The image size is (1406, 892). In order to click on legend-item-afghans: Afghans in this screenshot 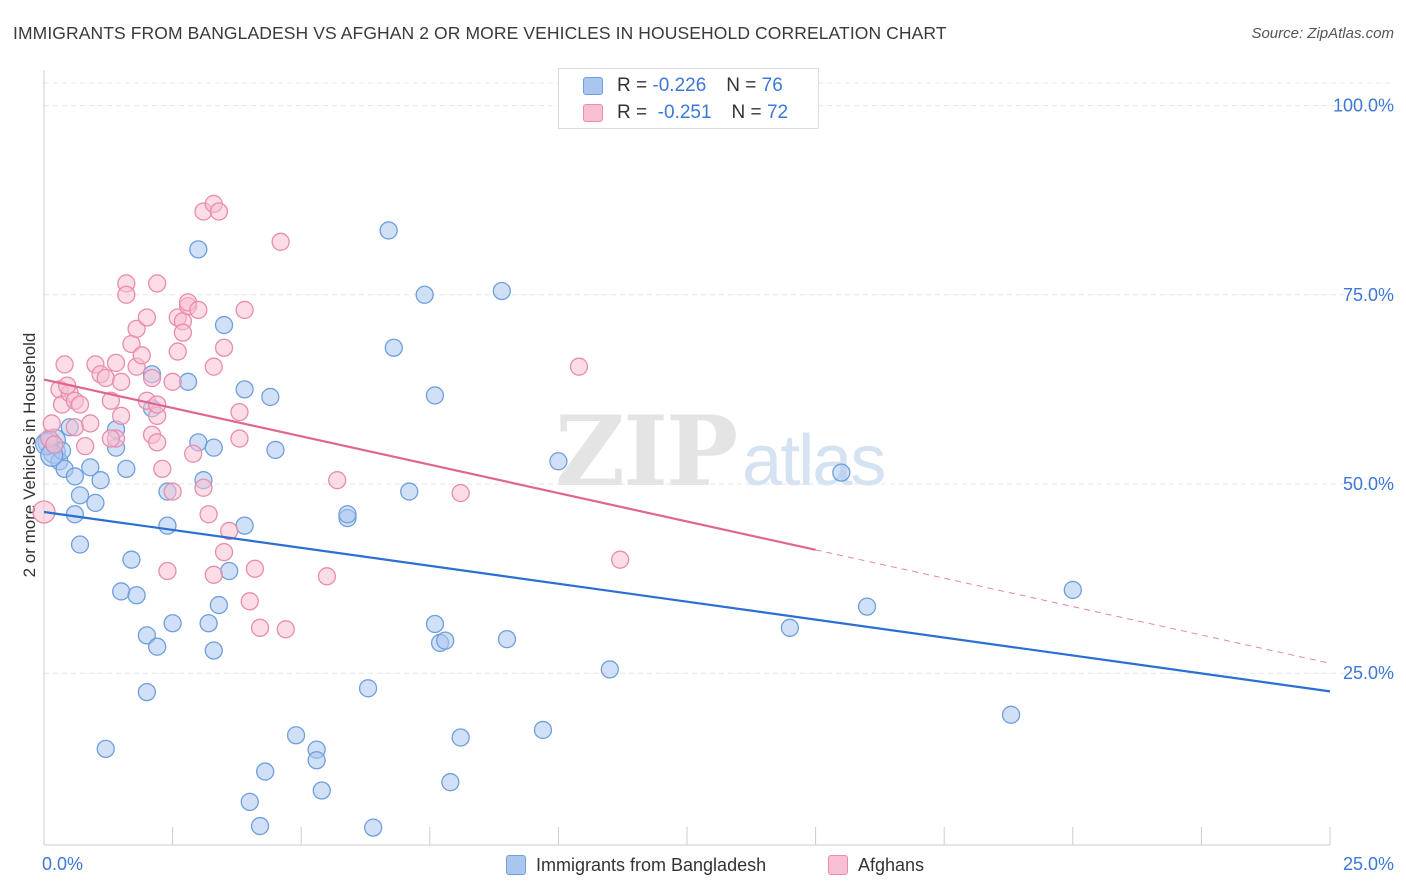, I will do `click(876, 865)`.